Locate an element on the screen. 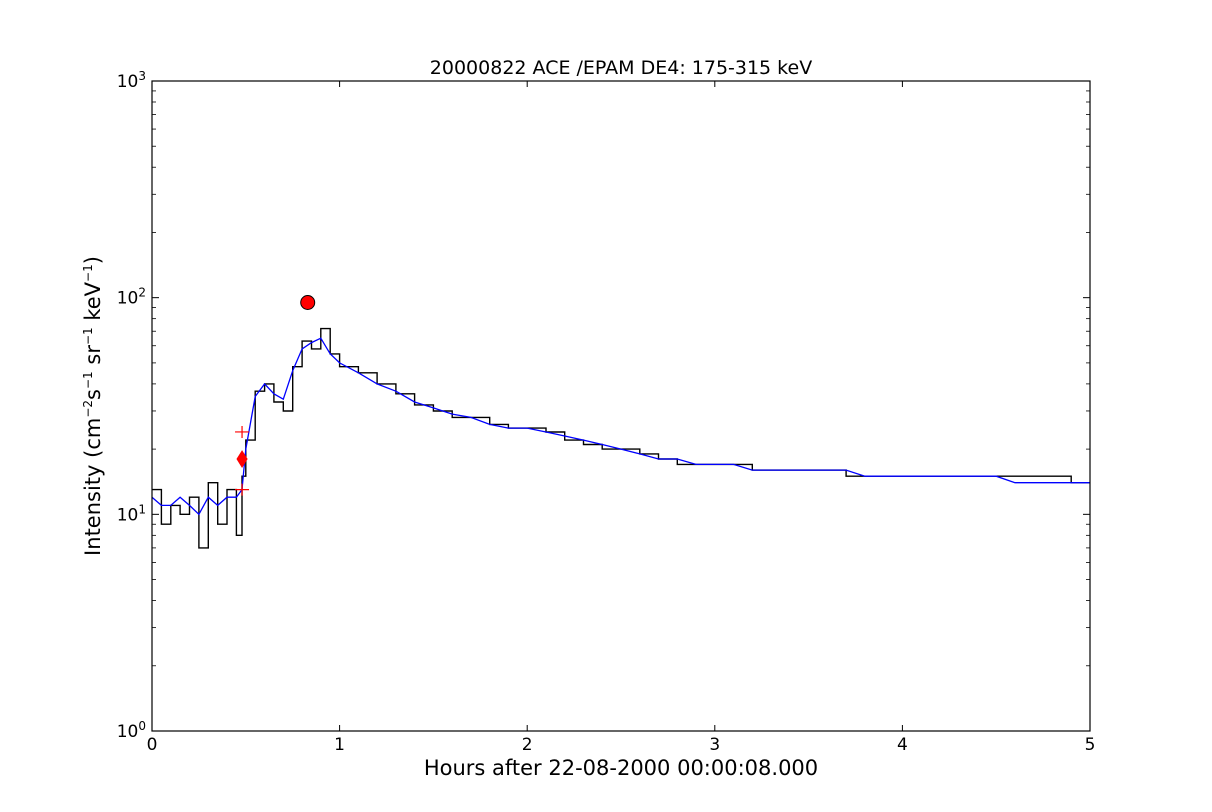 The image size is (1212, 812). x-tick-label: 0 is located at coordinates (152, 745).